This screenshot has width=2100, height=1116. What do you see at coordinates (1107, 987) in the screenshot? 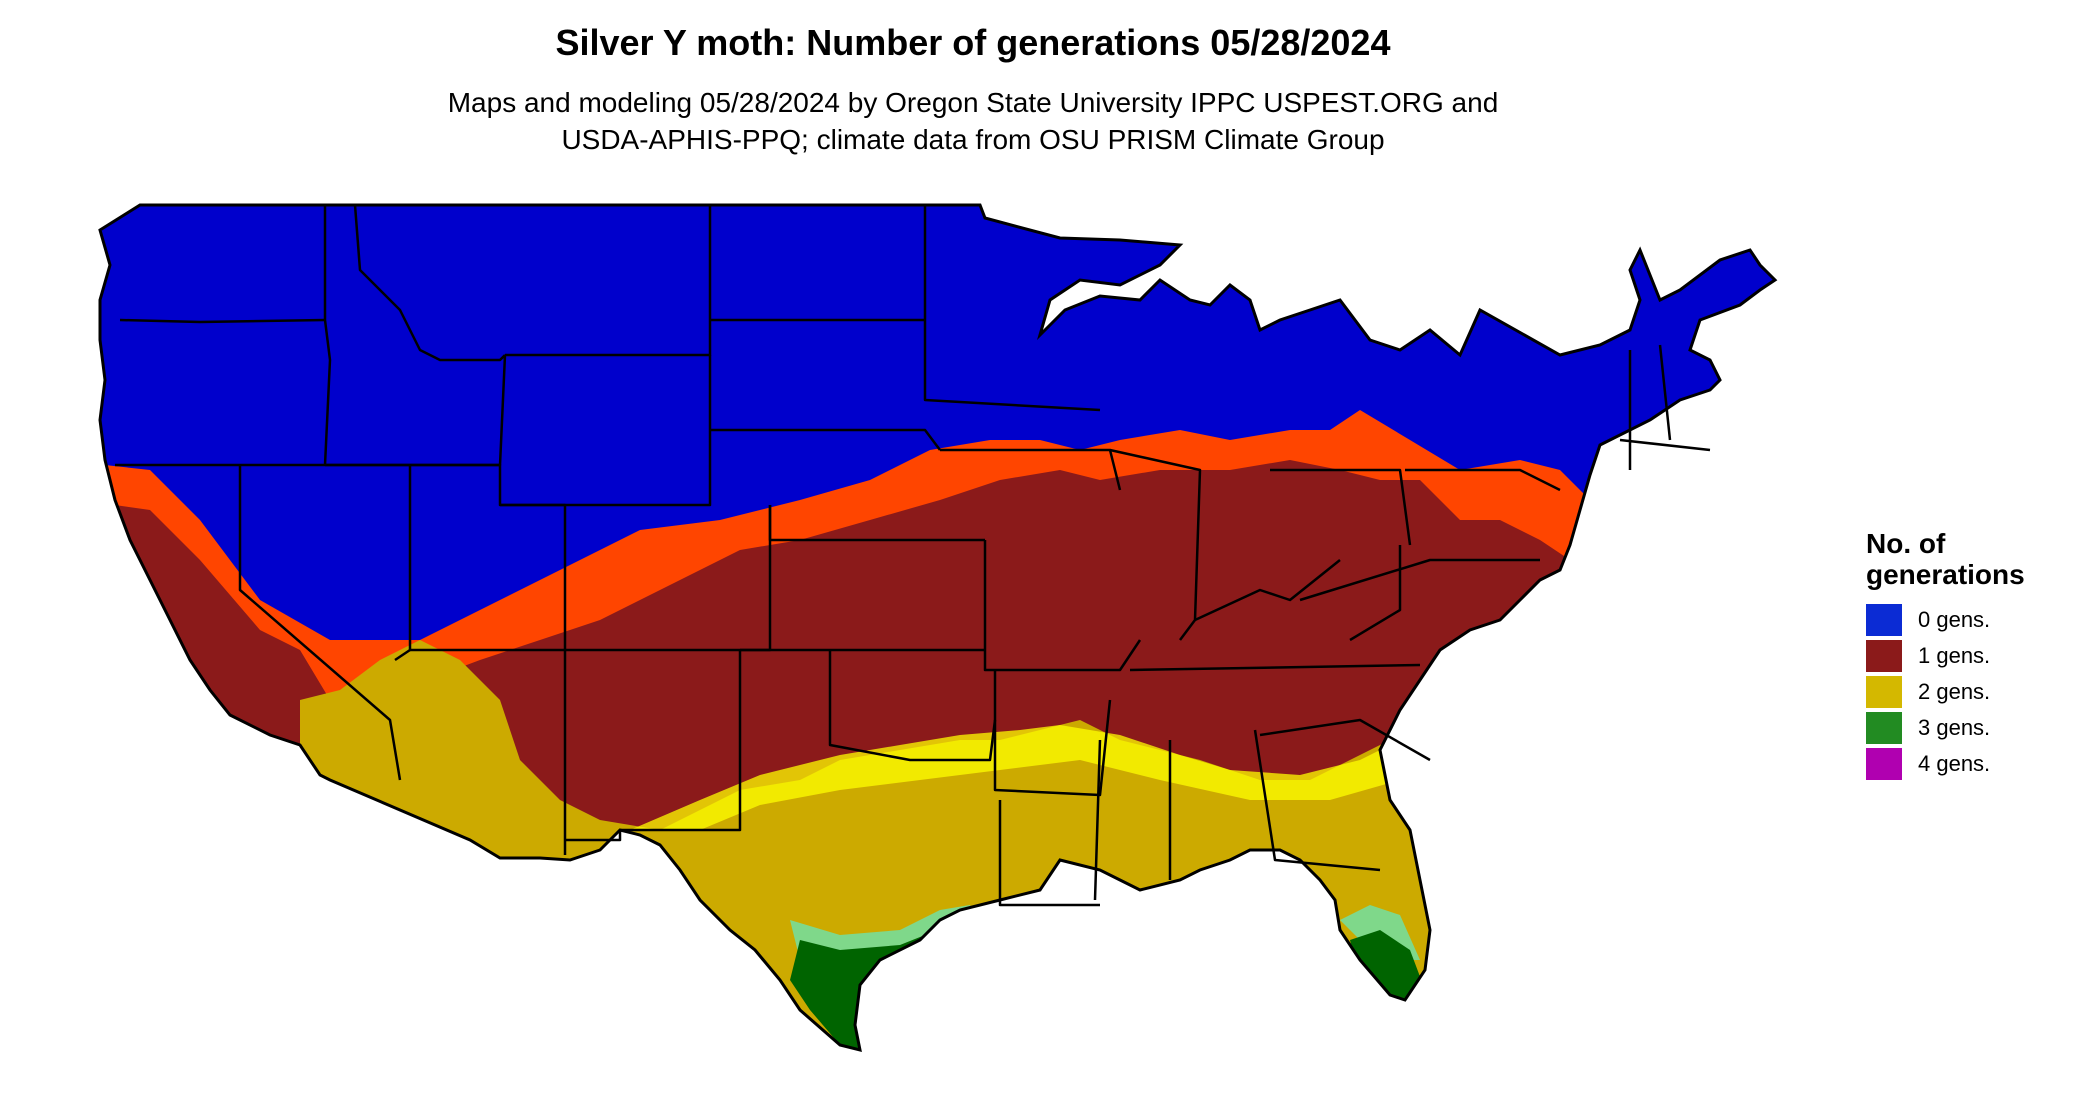
I see `region-three-gens` at bounding box center [1107, 987].